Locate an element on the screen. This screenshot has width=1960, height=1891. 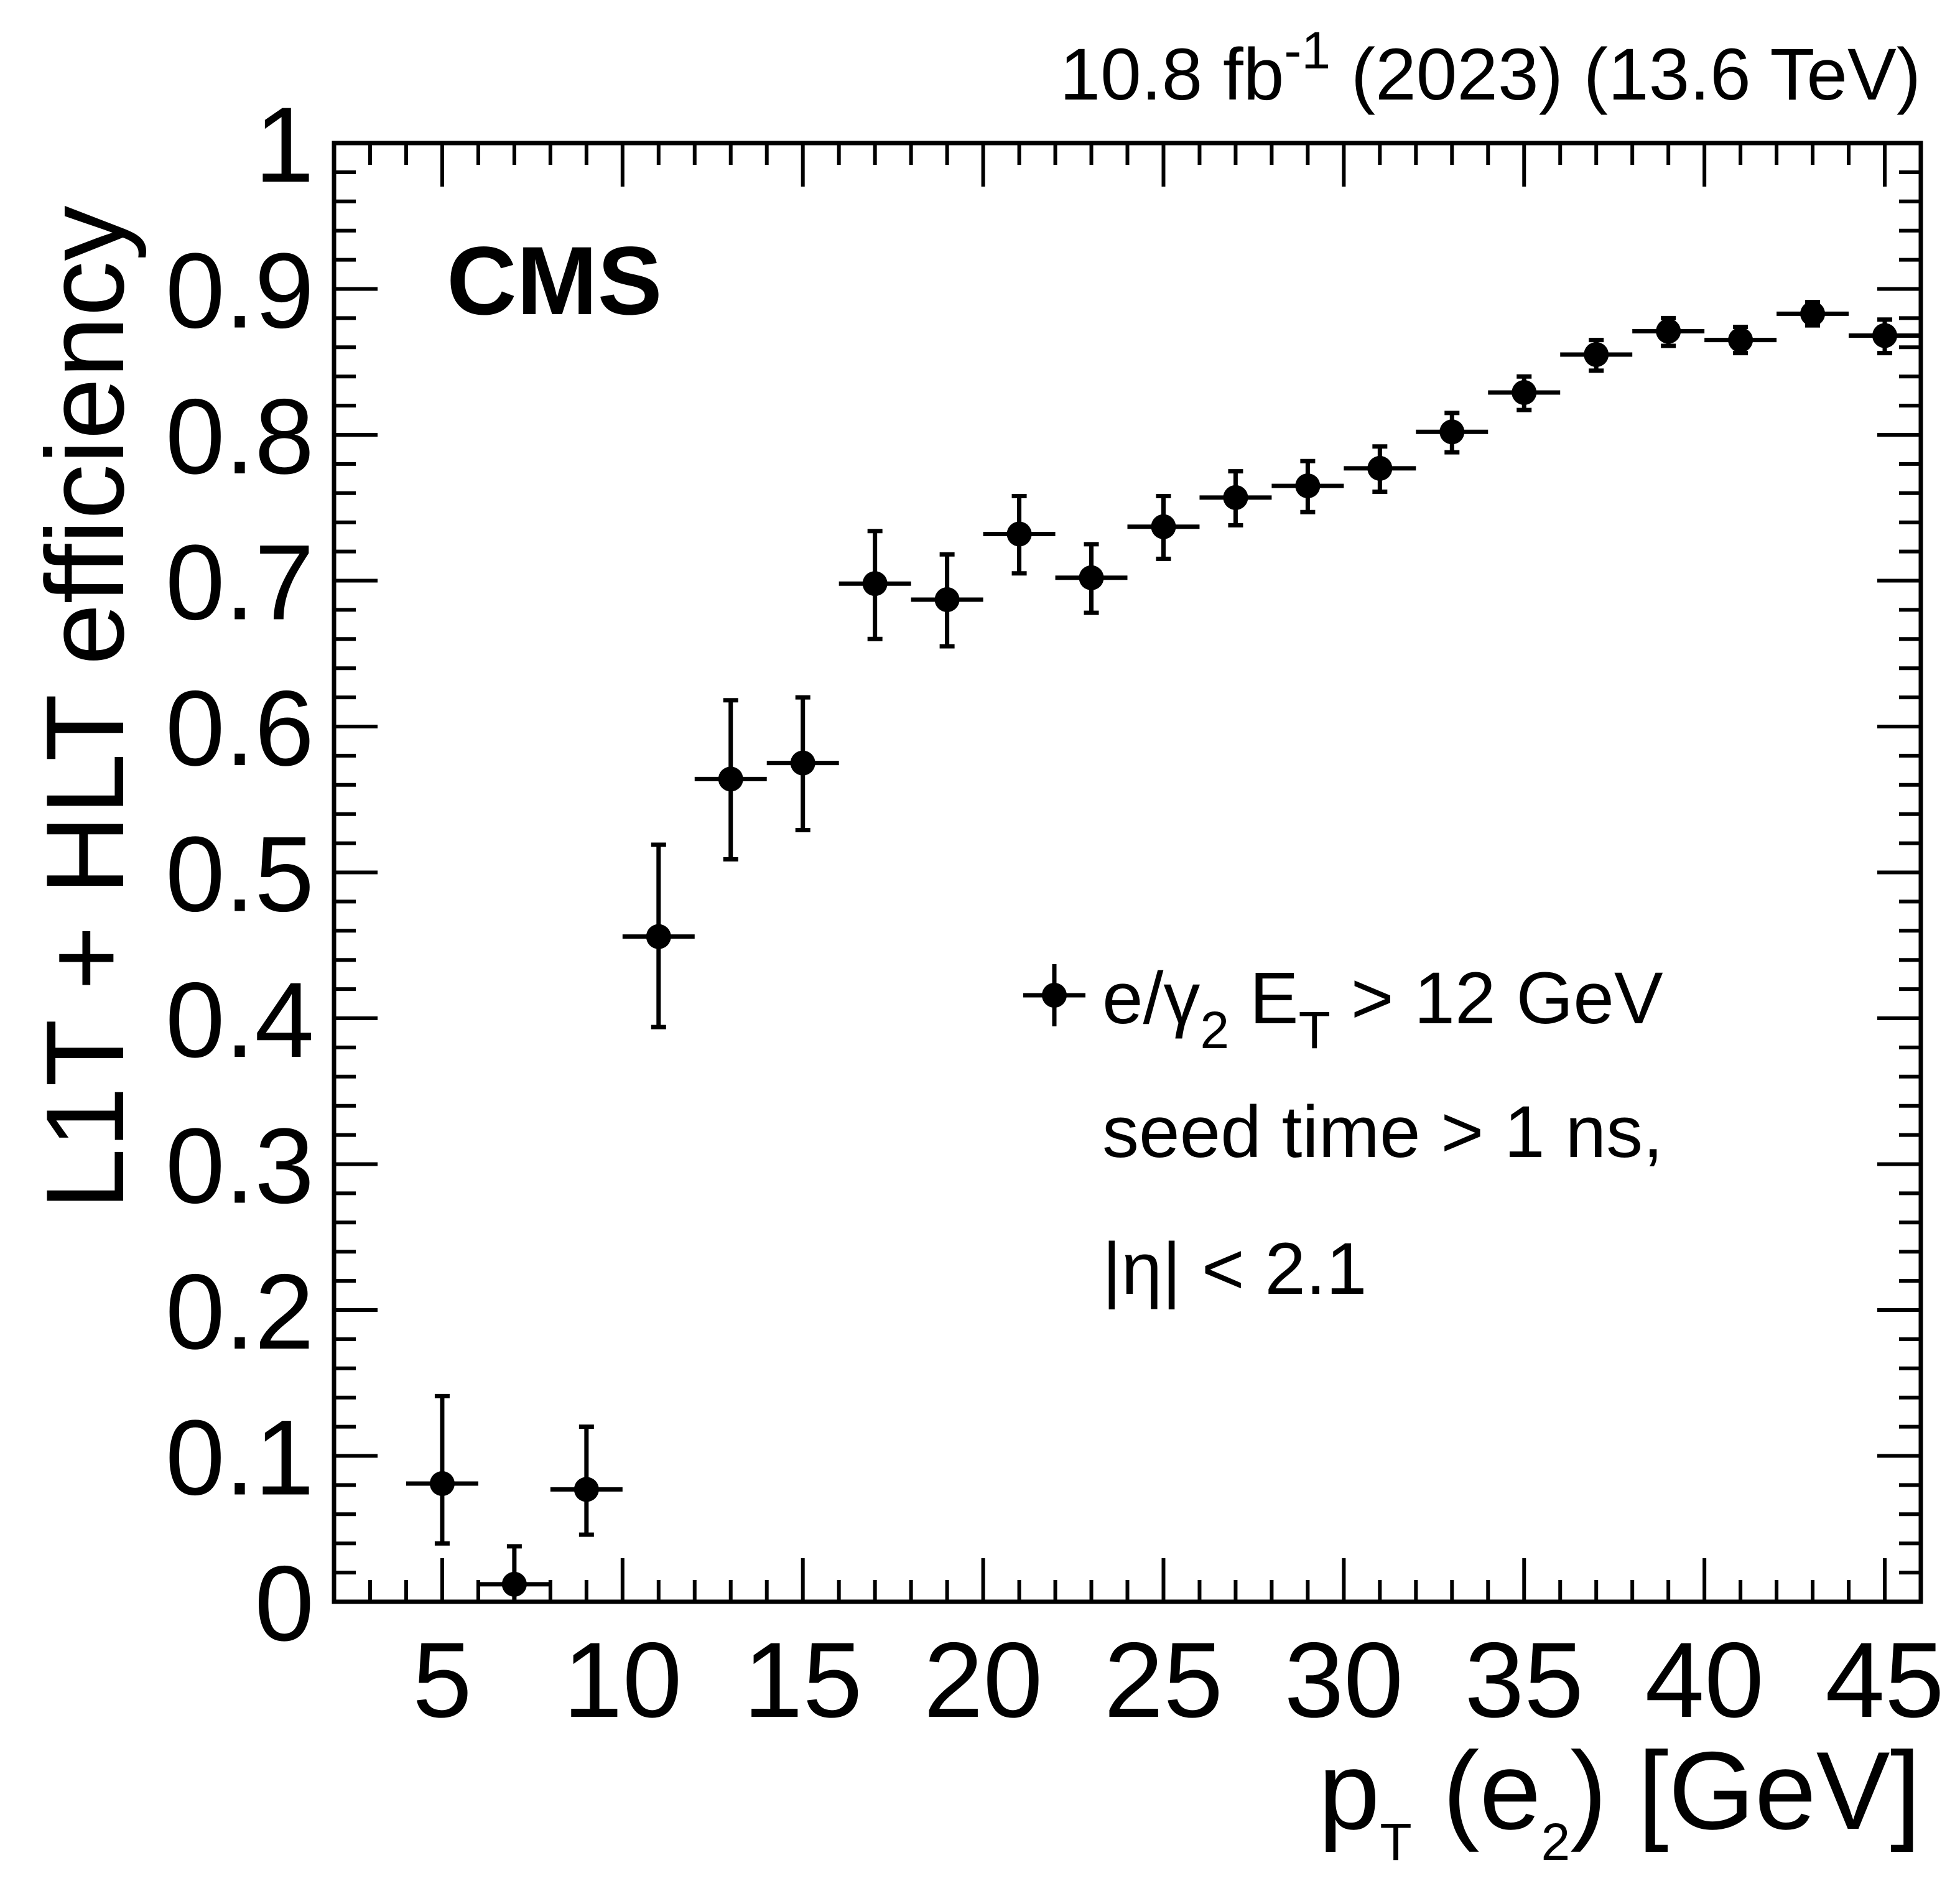
y-tick-label: 0.1 is located at coordinates (239, 1458).